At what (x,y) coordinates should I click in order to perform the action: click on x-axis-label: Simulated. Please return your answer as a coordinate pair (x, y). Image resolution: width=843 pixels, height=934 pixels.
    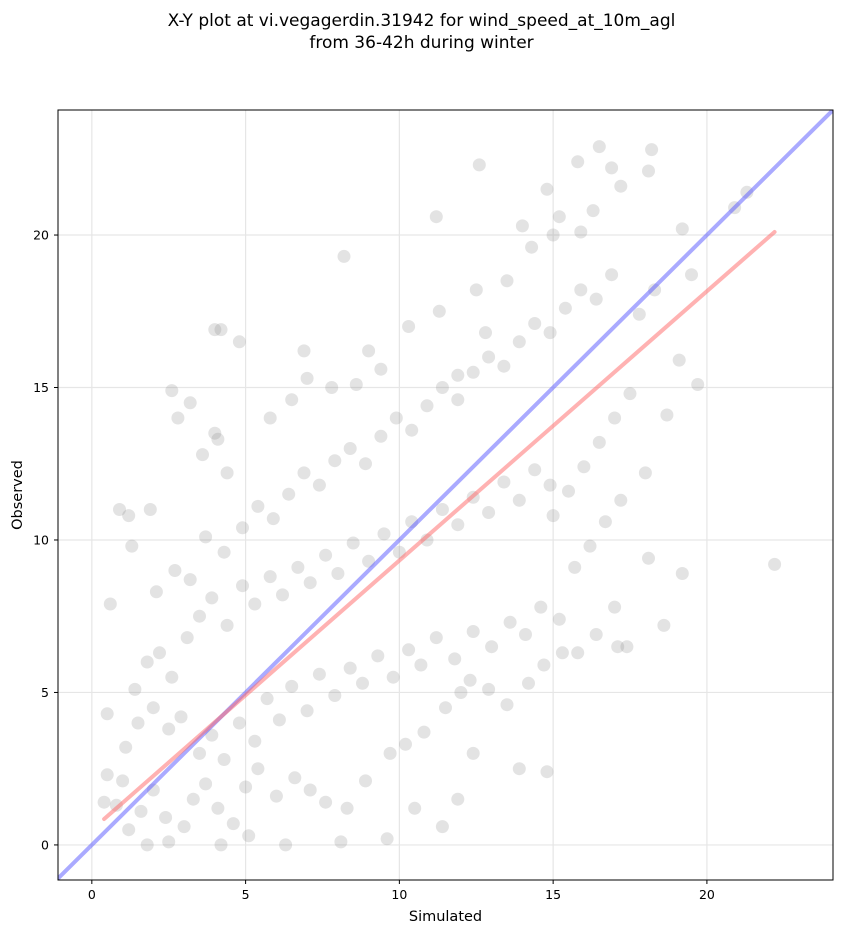
    Looking at the image, I should click on (445, 917).